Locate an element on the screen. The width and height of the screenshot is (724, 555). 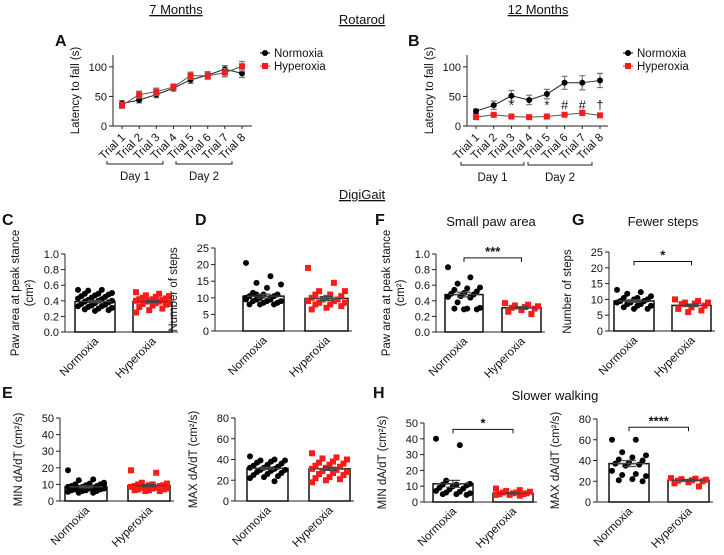
panel-letter: D is located at coordinates (201, 220).